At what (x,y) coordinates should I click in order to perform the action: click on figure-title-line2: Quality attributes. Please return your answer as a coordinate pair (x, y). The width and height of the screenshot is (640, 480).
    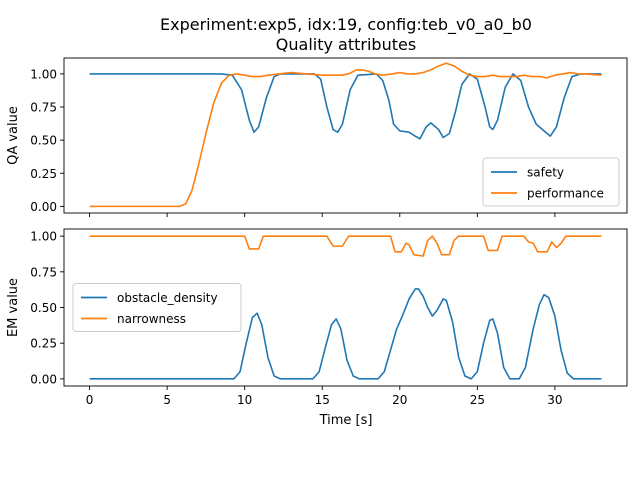
    Looking at the image, I should click on (346, 44).